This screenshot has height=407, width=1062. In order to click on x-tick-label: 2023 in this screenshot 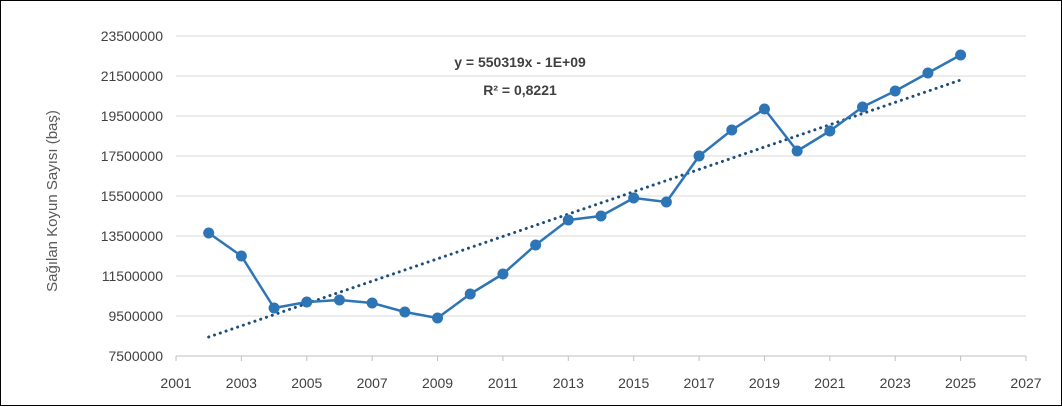, I will do `click(895, 383)`.